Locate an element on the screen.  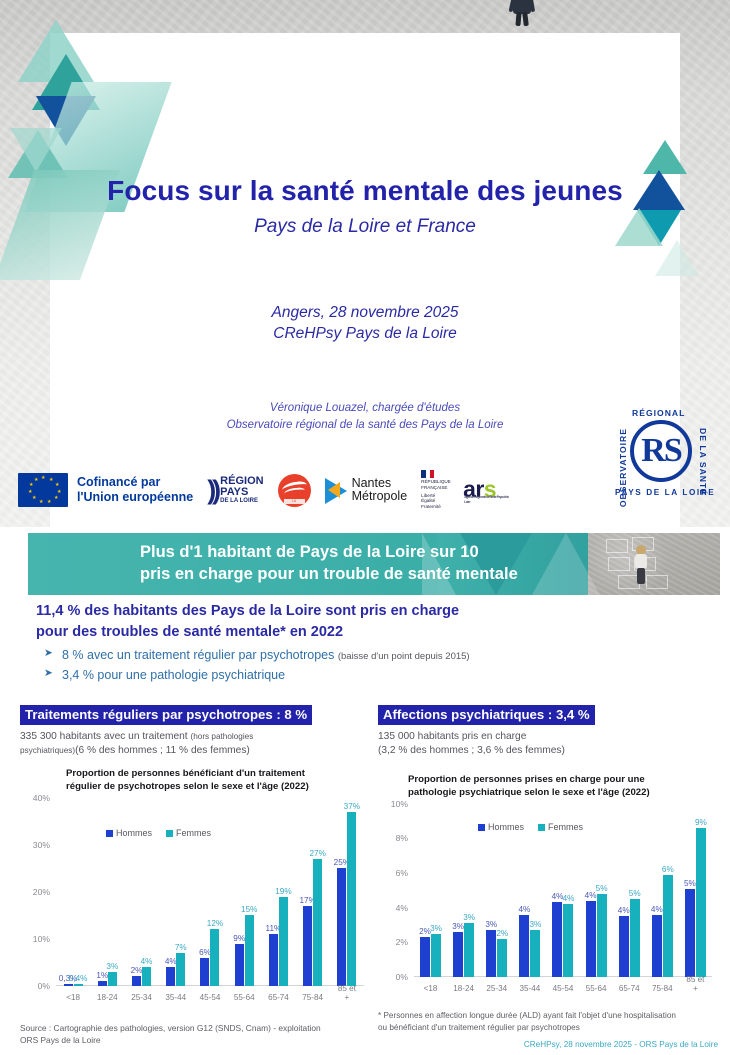
bar-group: 9% 15% is located at coordinates (244, 945).